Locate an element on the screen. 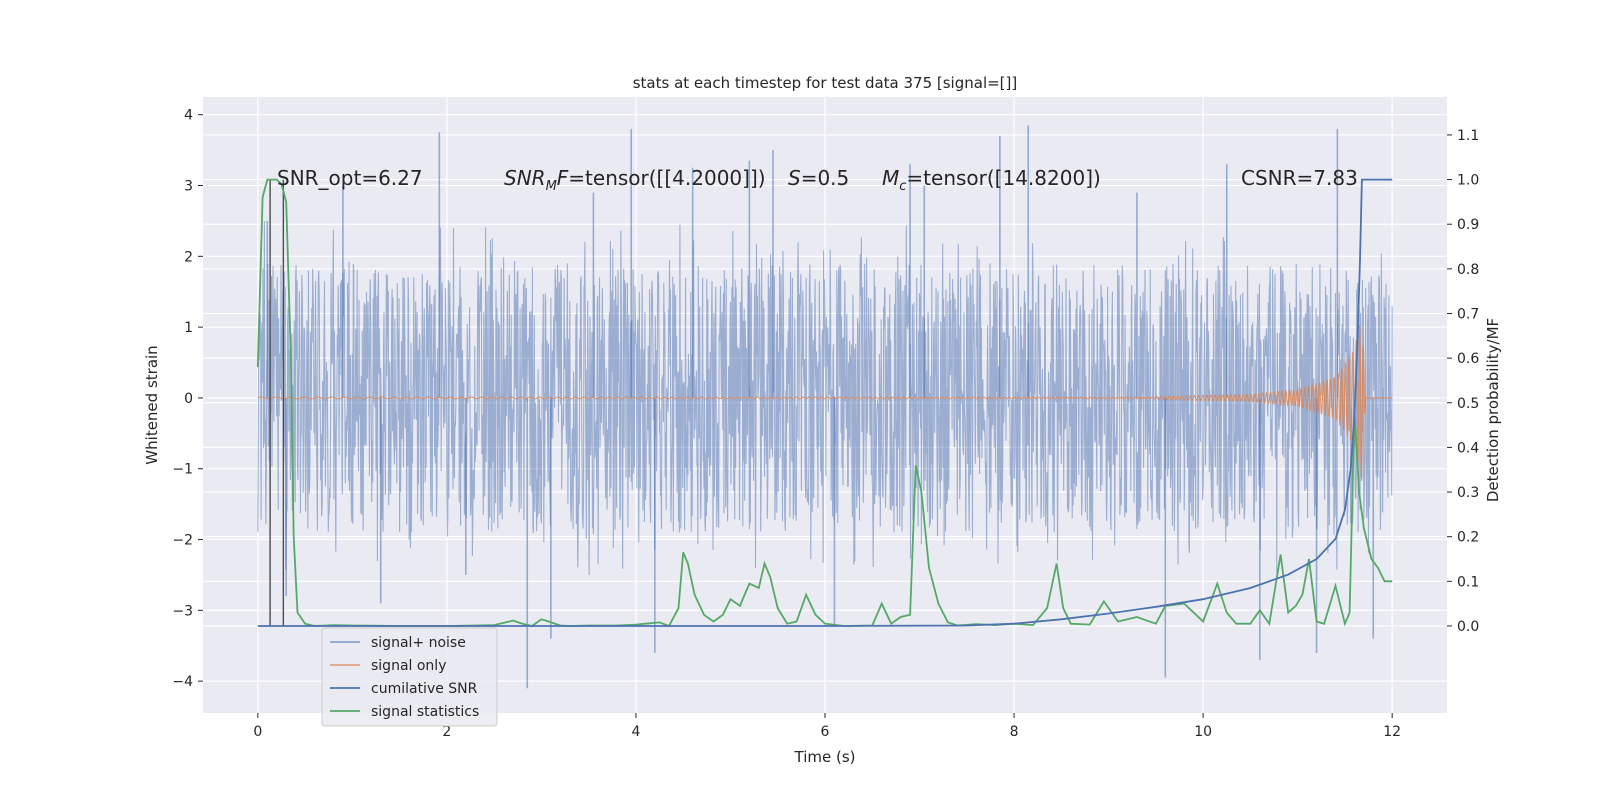  y-tick-label: −1 is located at coordinates (182, 470).